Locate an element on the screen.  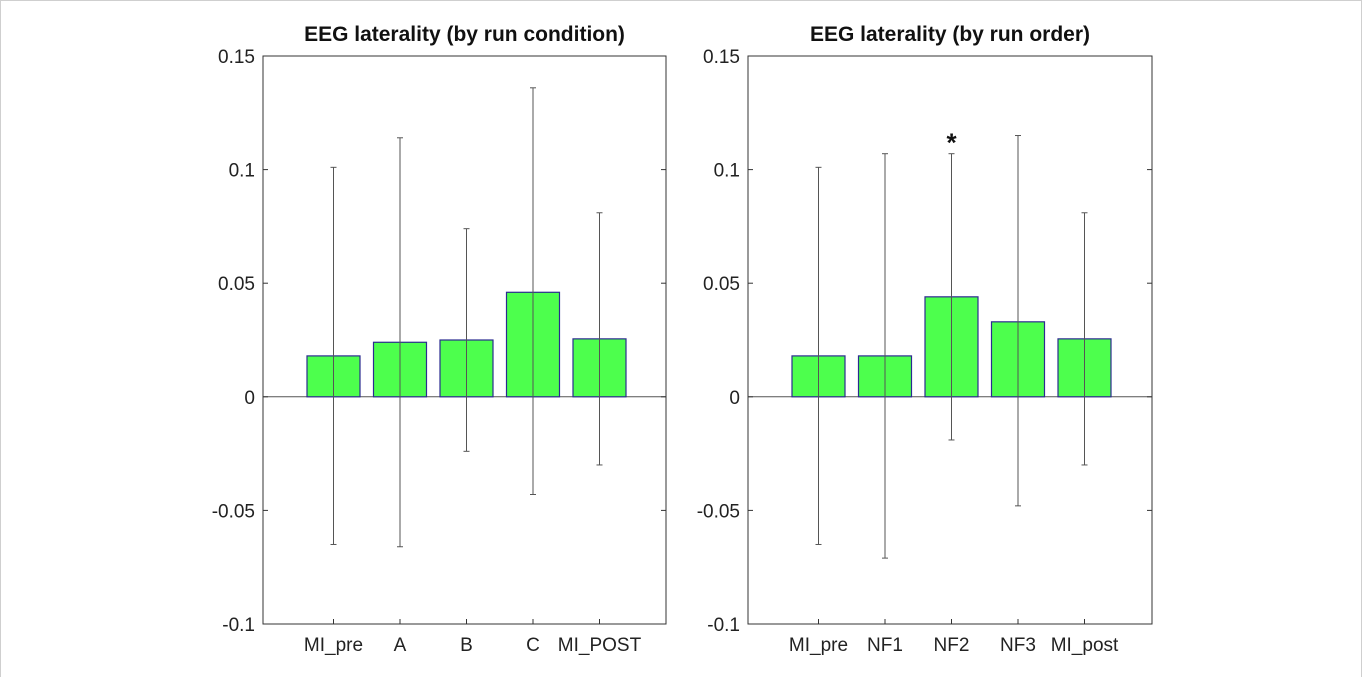
chart1-xtick-label-A: A is located at coordinates (400, 645).